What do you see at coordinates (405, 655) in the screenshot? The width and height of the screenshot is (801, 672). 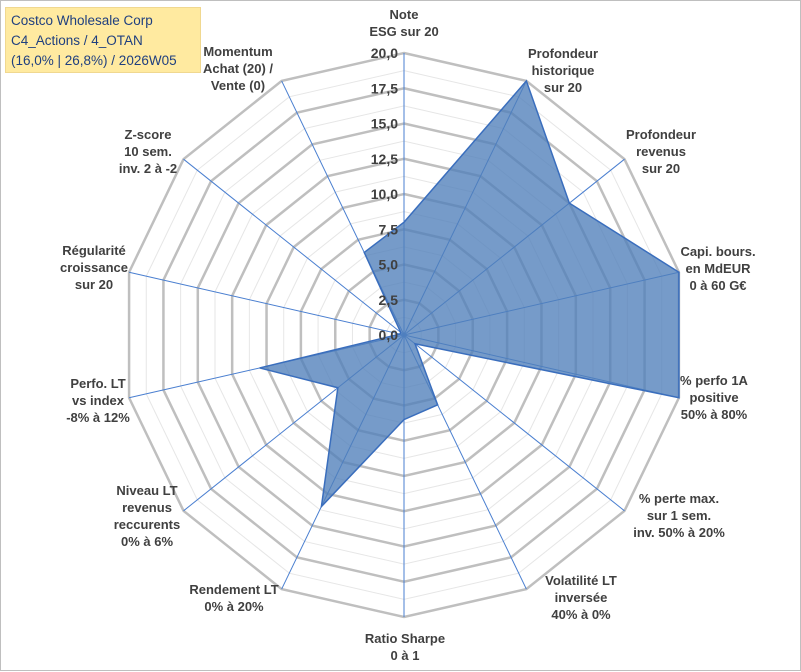 I see `axis-label: 0 à 1` at bounding box center [405, 655].